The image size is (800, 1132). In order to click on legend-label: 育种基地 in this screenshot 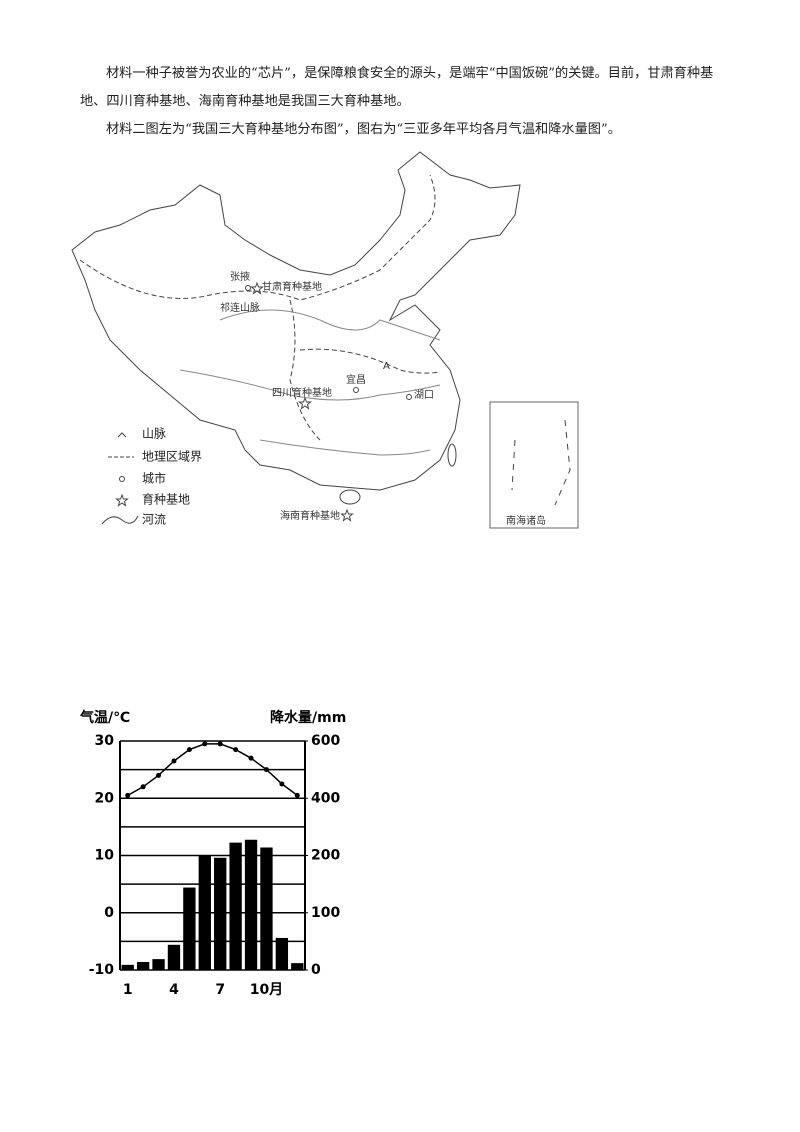, I will do `click(166, 499)`.